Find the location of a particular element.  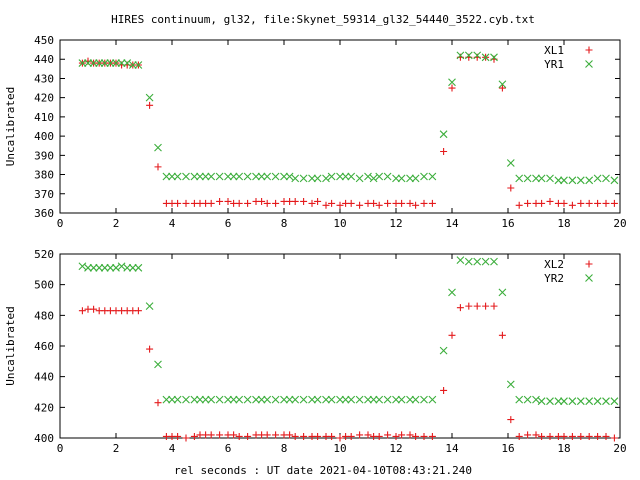

x-tick-label: 6 is located at coordinates (228, 448).